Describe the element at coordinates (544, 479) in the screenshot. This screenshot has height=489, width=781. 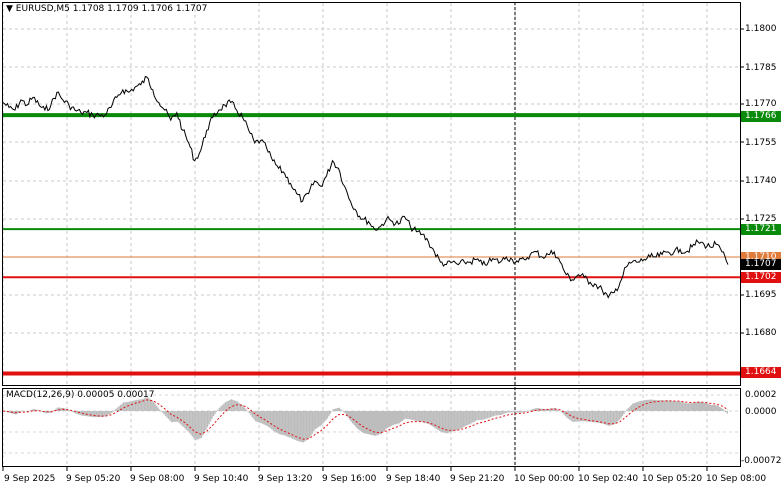
I see `time-axis-label: 10 Sep 00:00` at that location.